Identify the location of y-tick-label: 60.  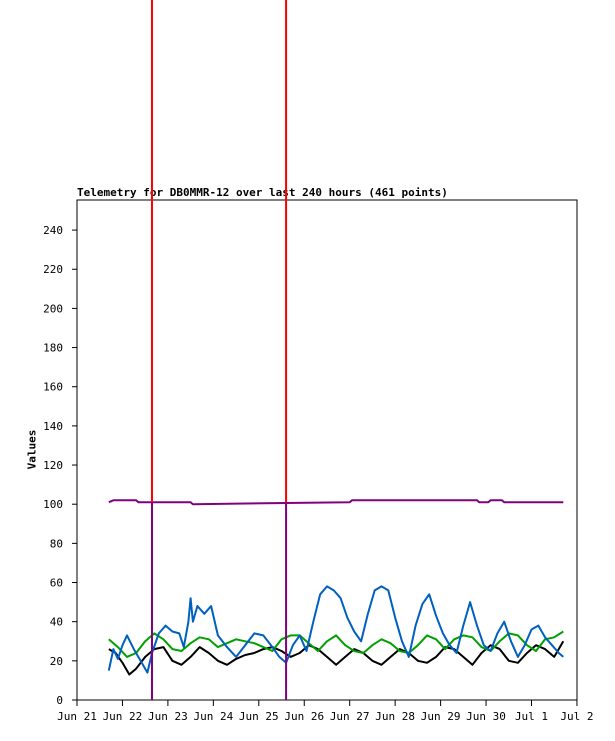
(56, 583).